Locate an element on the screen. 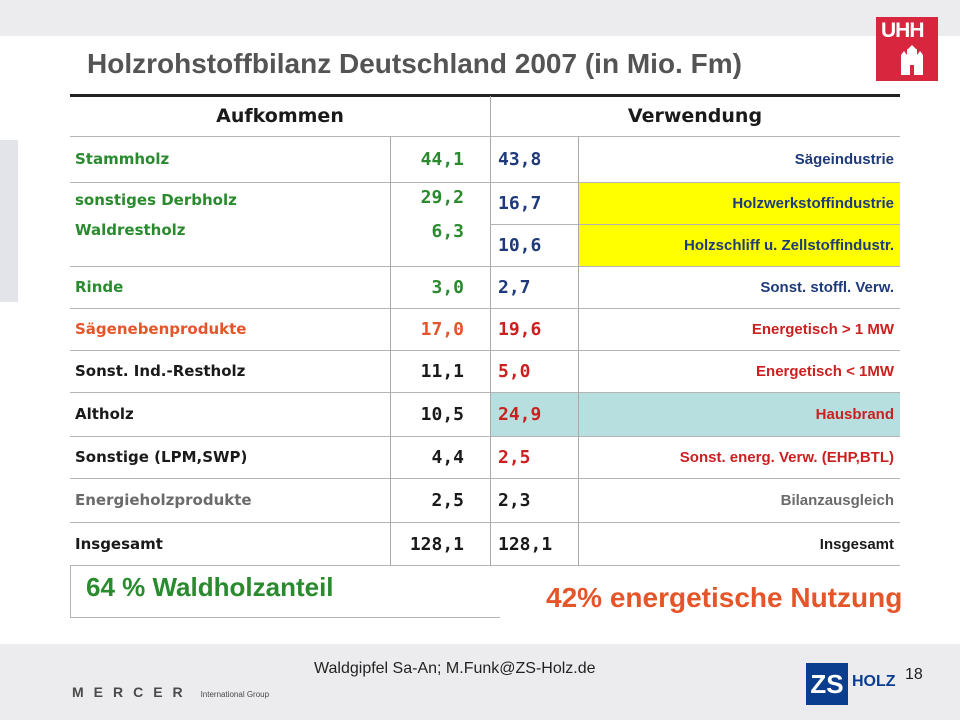  row-label: Sonst. Ind.-Restholz is located at coordinates (160, 371).